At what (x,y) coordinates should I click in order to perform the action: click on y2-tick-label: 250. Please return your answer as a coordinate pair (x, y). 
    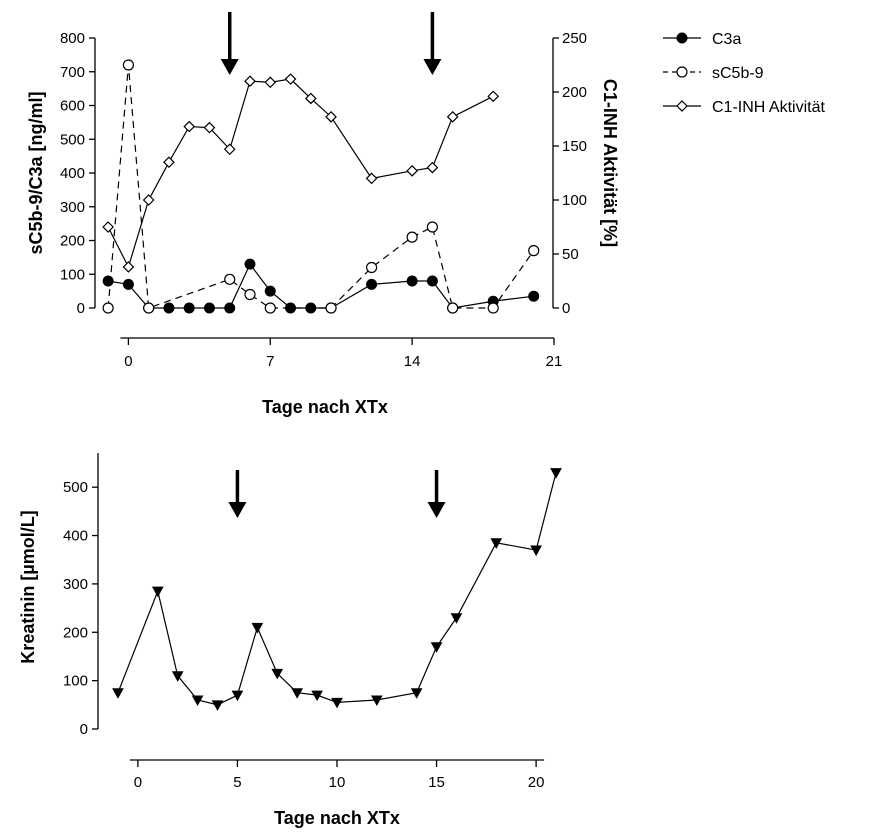
    Looking at the image, I should click on (574, 38).